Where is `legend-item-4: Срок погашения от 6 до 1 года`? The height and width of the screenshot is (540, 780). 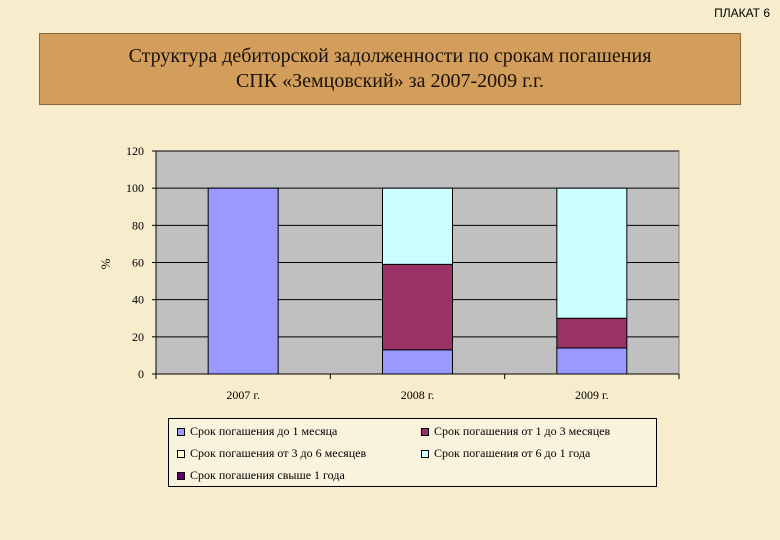 legend-item-4: Срок погашения от 6 до 1 года is located at coordinates (505, 453).